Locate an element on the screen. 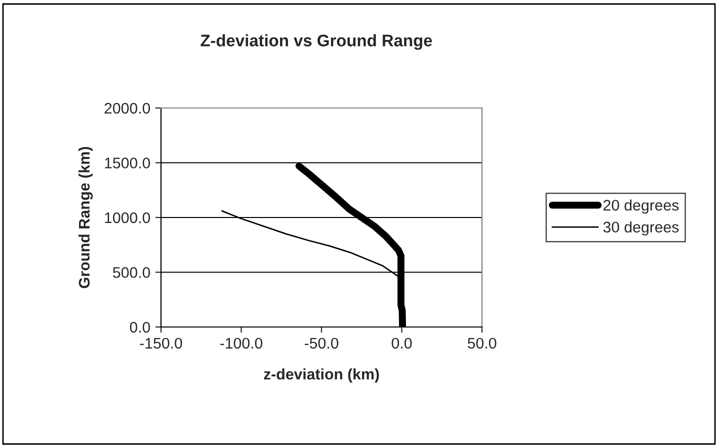 This screenshot has height=447, width=719. y-tick-label: 1000.0 is located at coordinates (127, 218).